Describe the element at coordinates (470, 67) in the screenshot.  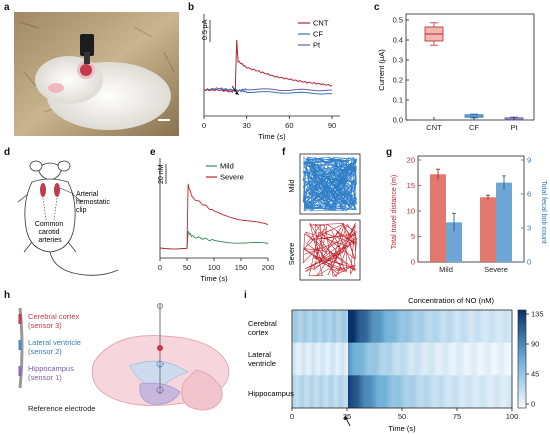
I see `panel-c-axes` at that location.